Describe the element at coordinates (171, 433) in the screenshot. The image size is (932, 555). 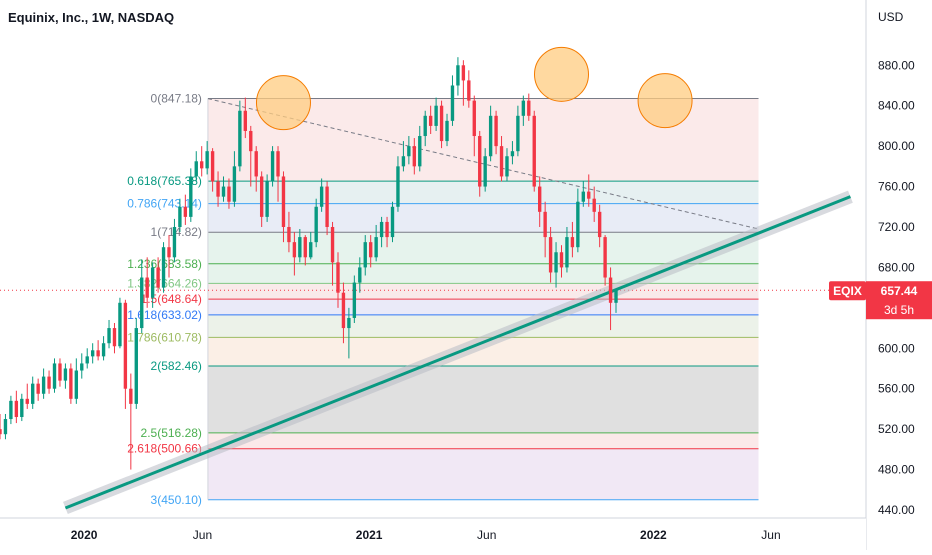
I see `fib-level-label-10: 2.5(516.28)` at that location.